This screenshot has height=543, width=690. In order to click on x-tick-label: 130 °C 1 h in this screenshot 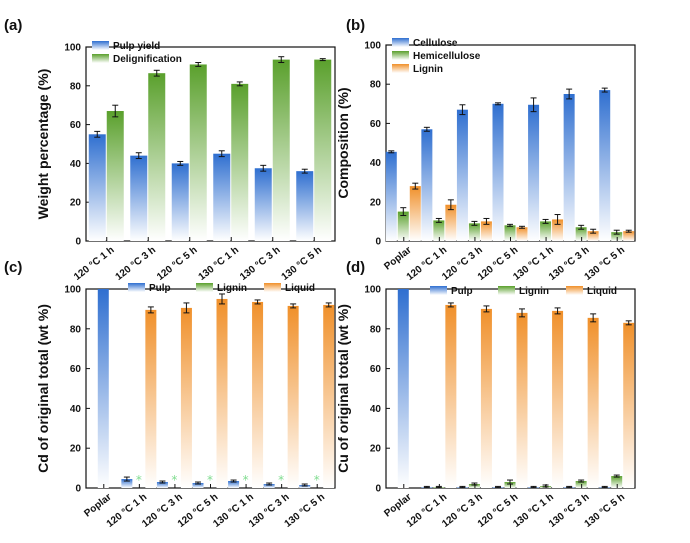, I will do `click(219, 264)`.